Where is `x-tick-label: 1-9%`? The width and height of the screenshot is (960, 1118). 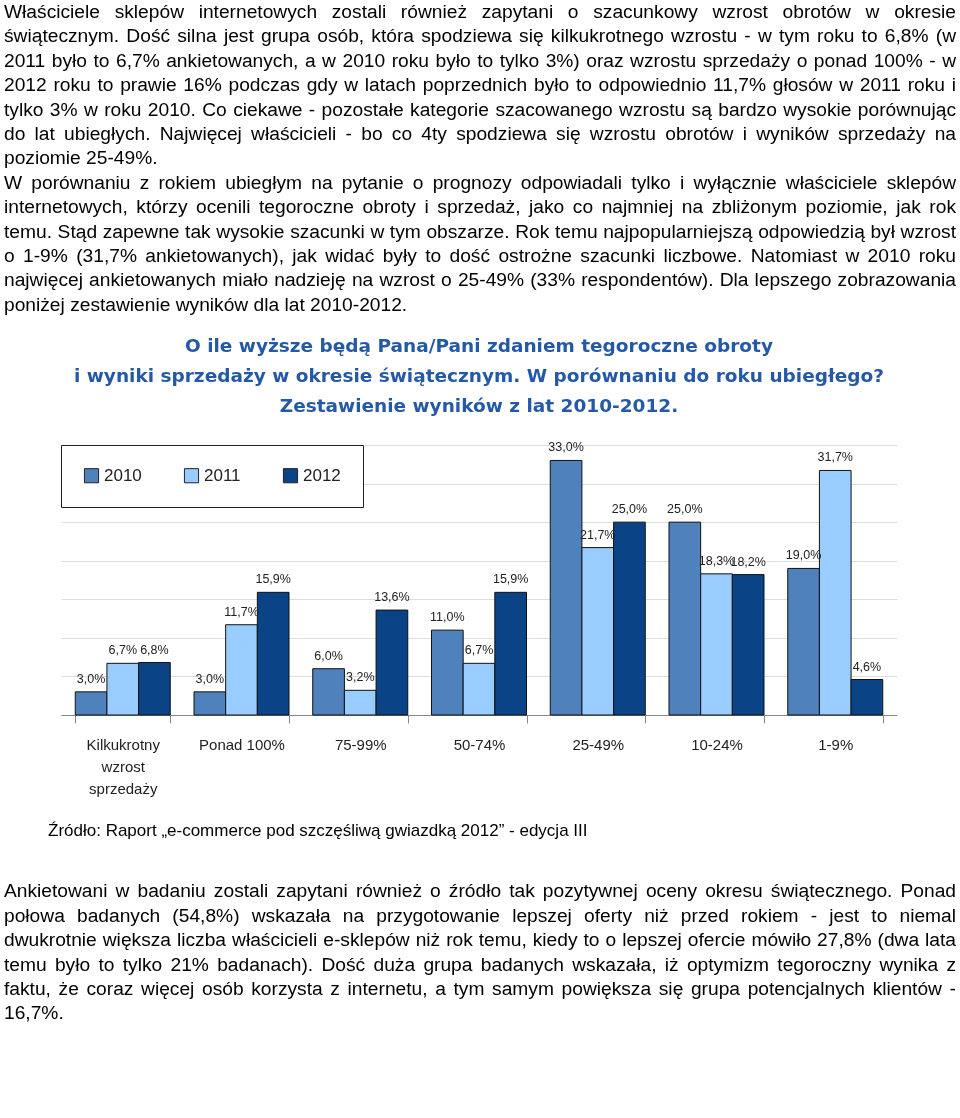
x-tick-label: 1-9% is located at coordinates (836, 744).